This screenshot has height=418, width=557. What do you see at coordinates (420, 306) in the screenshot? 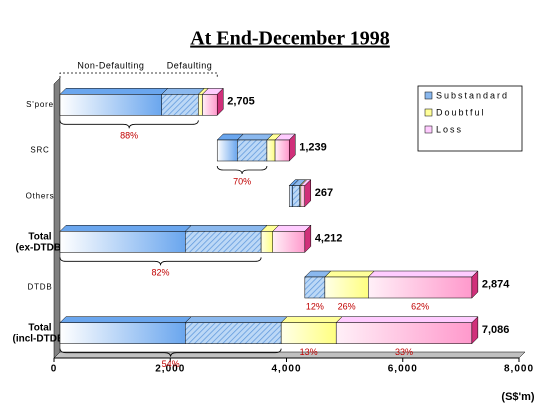
I see `share-label: 62%` at bounding box center [420, 306].